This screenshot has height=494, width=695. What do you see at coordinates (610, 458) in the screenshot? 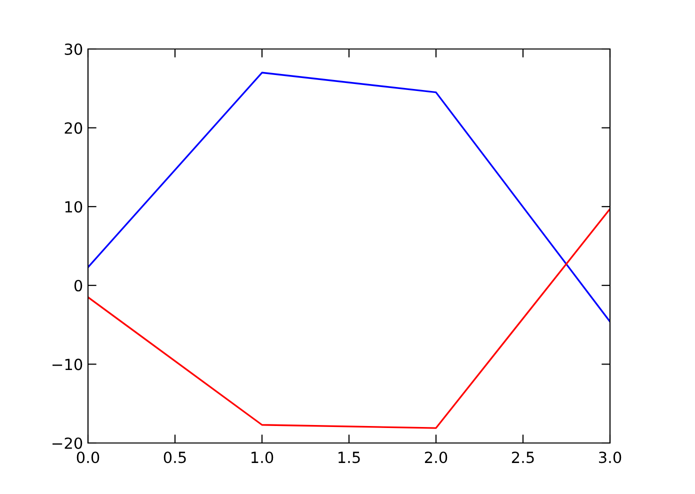
I see `x-tick-label: 3.0` at bounding box center [610, 458].